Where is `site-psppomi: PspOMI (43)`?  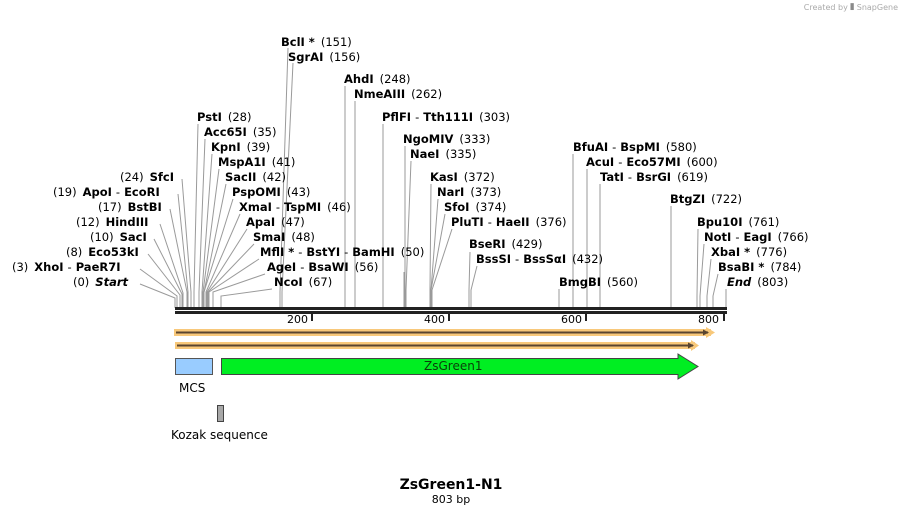 site-psppomi: PspOMI (43) is located at coordinates (271, 192).